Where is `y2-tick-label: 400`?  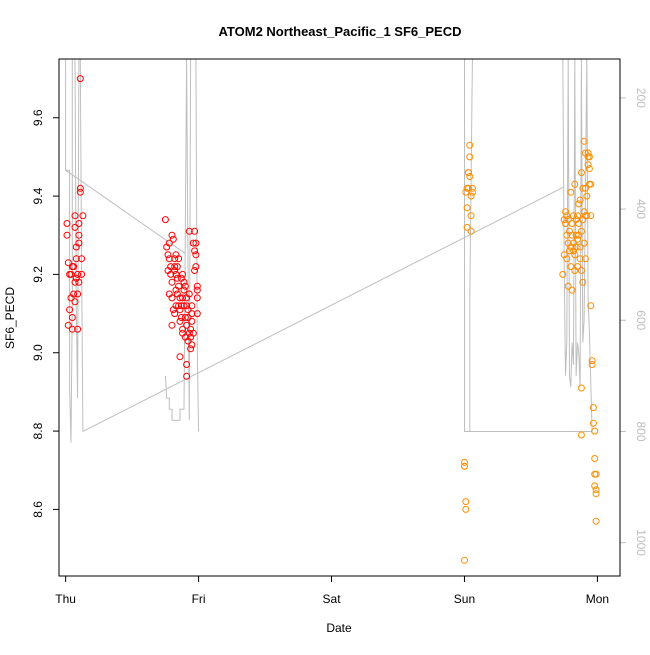 y2-tick-label: 400 is located at coordinates (641, 209).